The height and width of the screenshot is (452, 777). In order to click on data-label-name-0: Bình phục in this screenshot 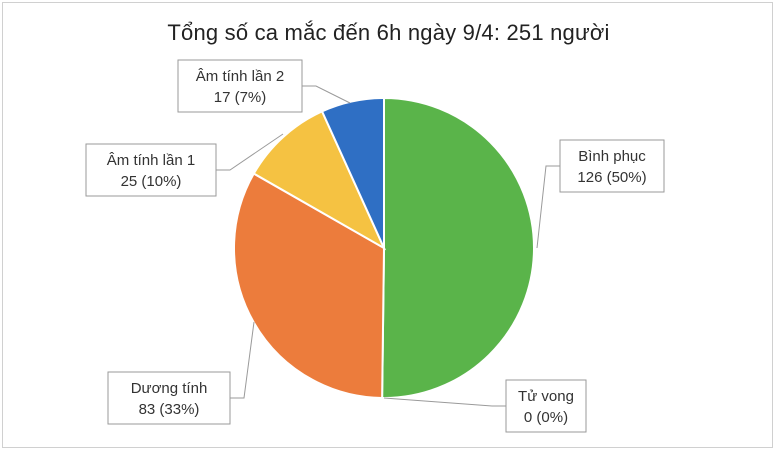, I will do `click(612, 156)`.